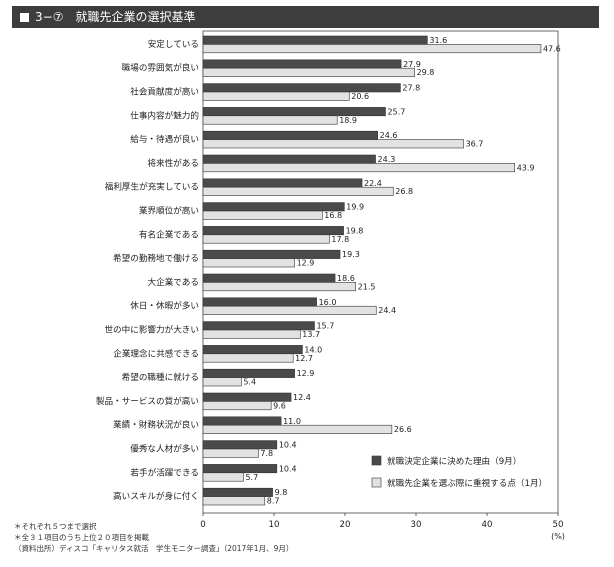  Describe the element at coordinates (340, 239) in the screenshot. I see `data-label: 17.8` at that location.